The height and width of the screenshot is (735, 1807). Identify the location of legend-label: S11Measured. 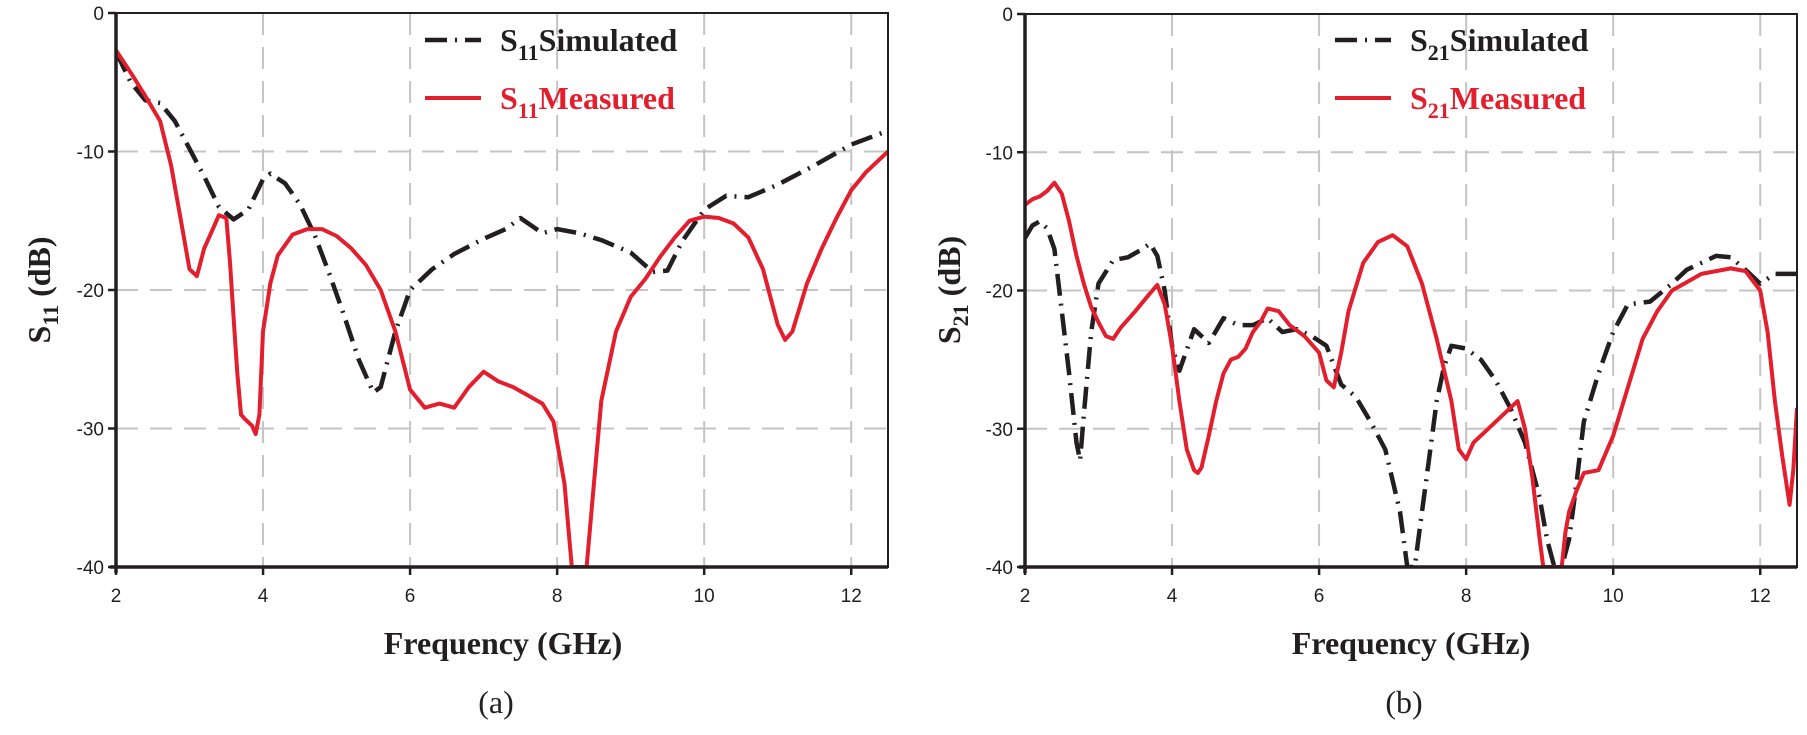
(587, 101).